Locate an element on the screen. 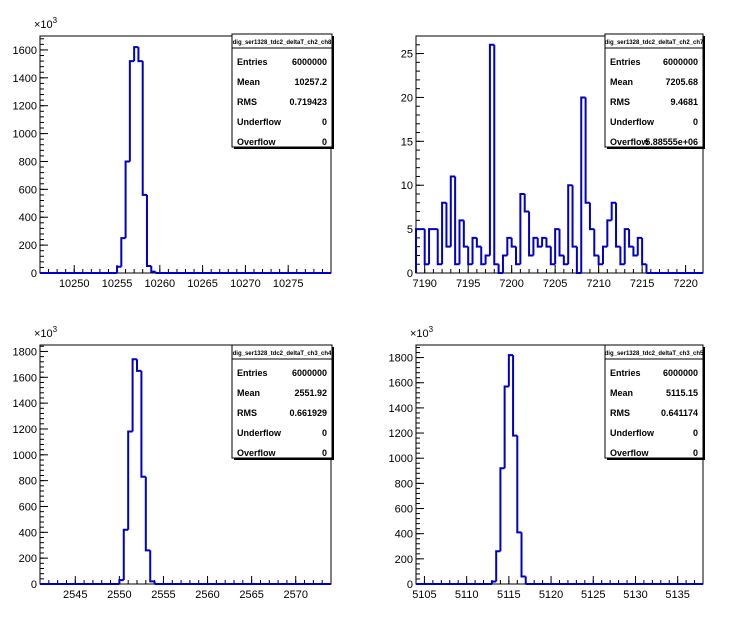 The image size is (746, 622). x-tick-label: 10250 is located at coordinates (74, 284).